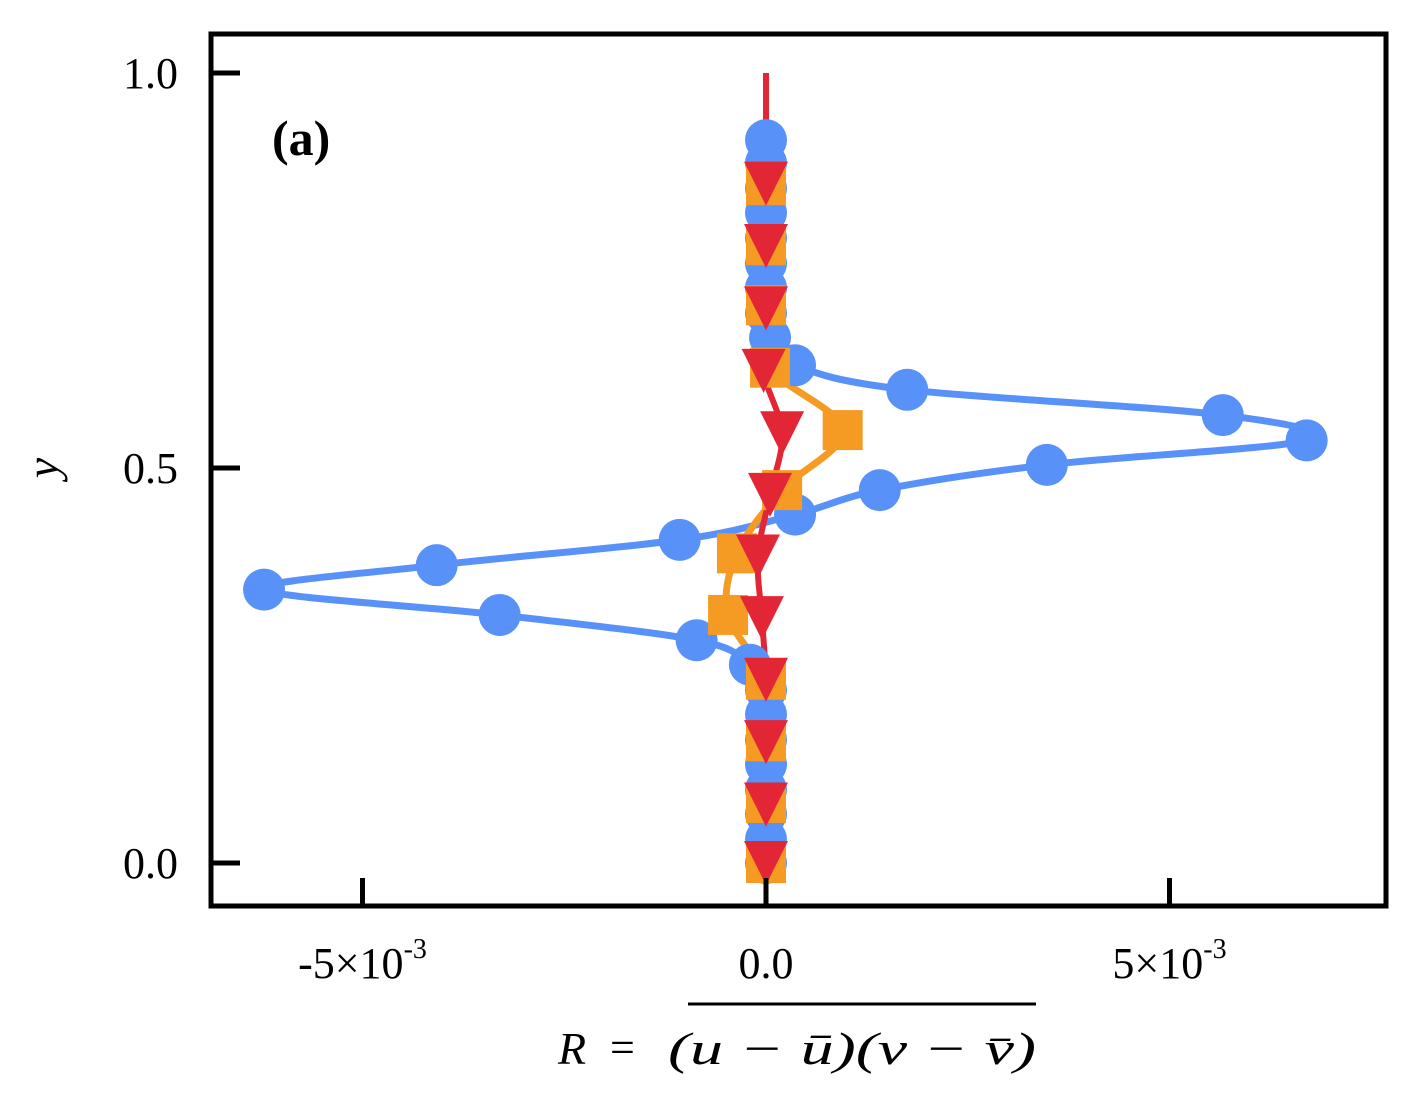 This screenshot has height=1094, width=1424. I want to click on y-tick-label: 0.5, so click(150, 468).